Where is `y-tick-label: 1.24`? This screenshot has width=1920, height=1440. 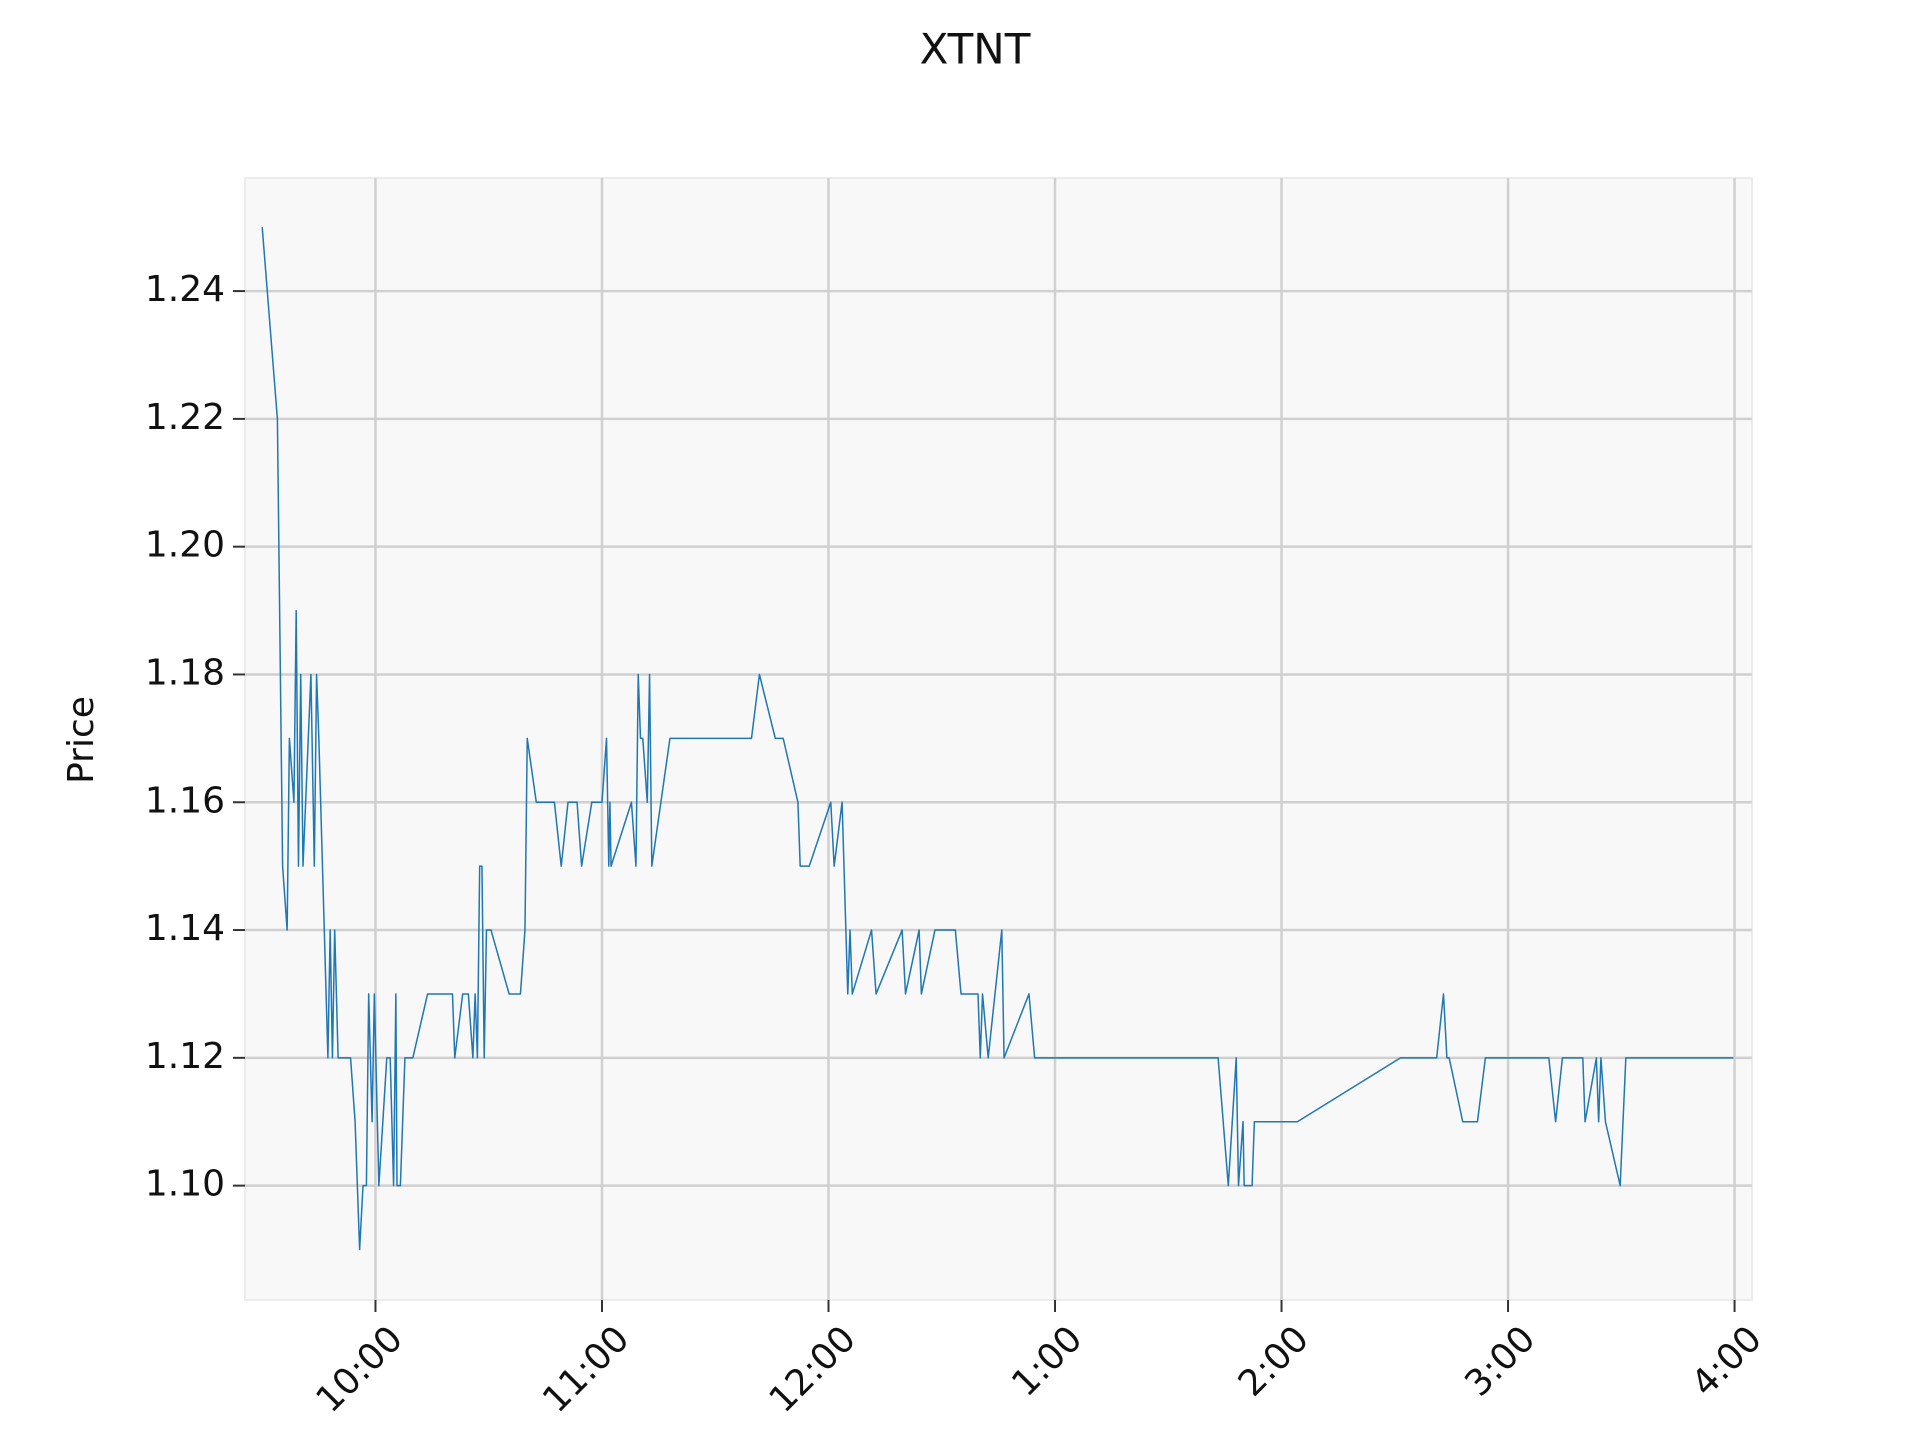
y-tick-label: 1.24 is located at coordinates (185, 289).